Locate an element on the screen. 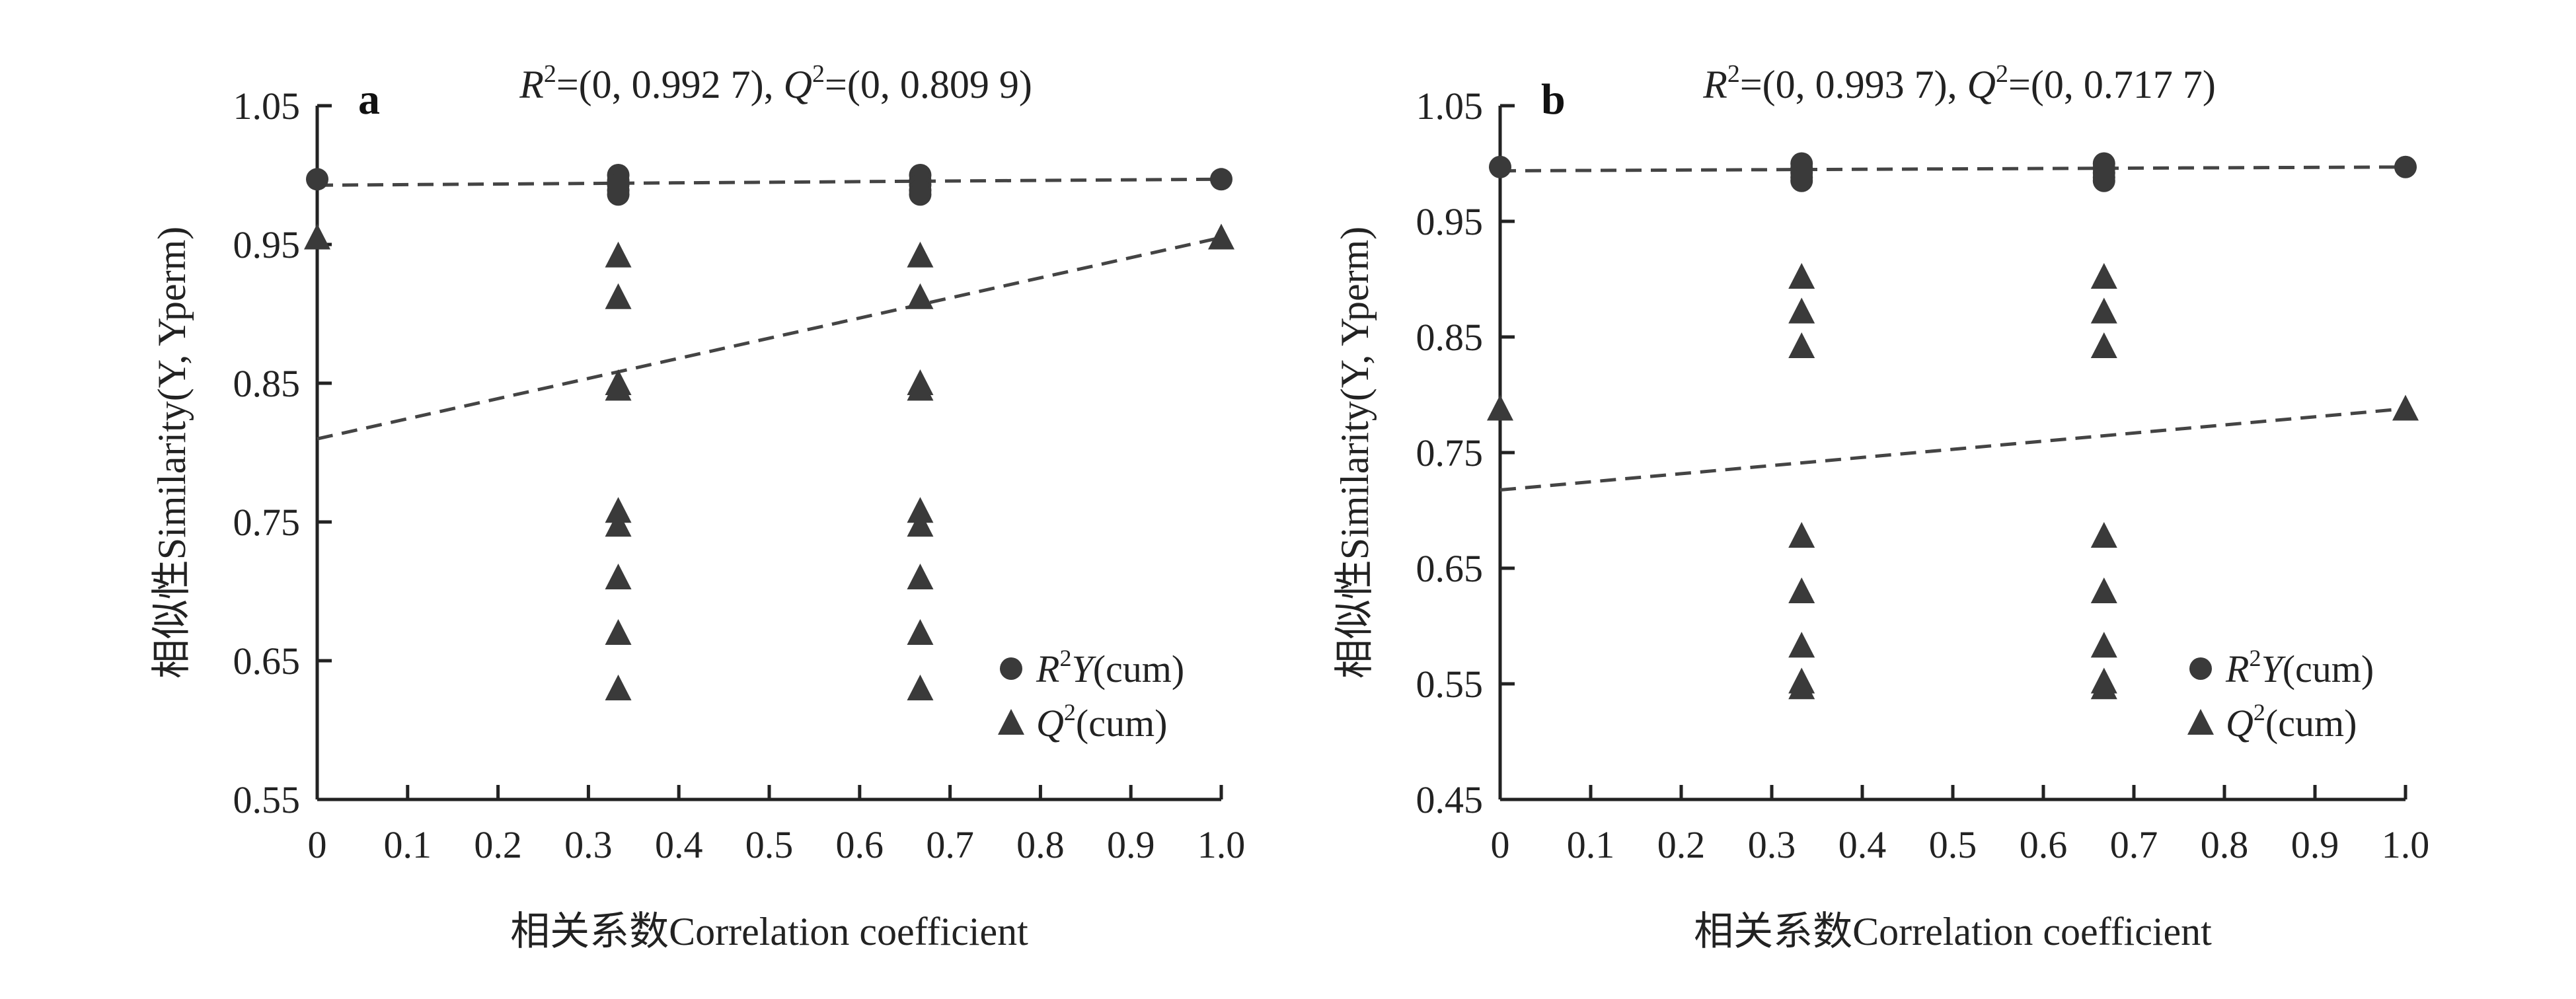 This screenshot has width=2576, height=999. x-tick-label: 0 is located at coordinates (1500, 845).